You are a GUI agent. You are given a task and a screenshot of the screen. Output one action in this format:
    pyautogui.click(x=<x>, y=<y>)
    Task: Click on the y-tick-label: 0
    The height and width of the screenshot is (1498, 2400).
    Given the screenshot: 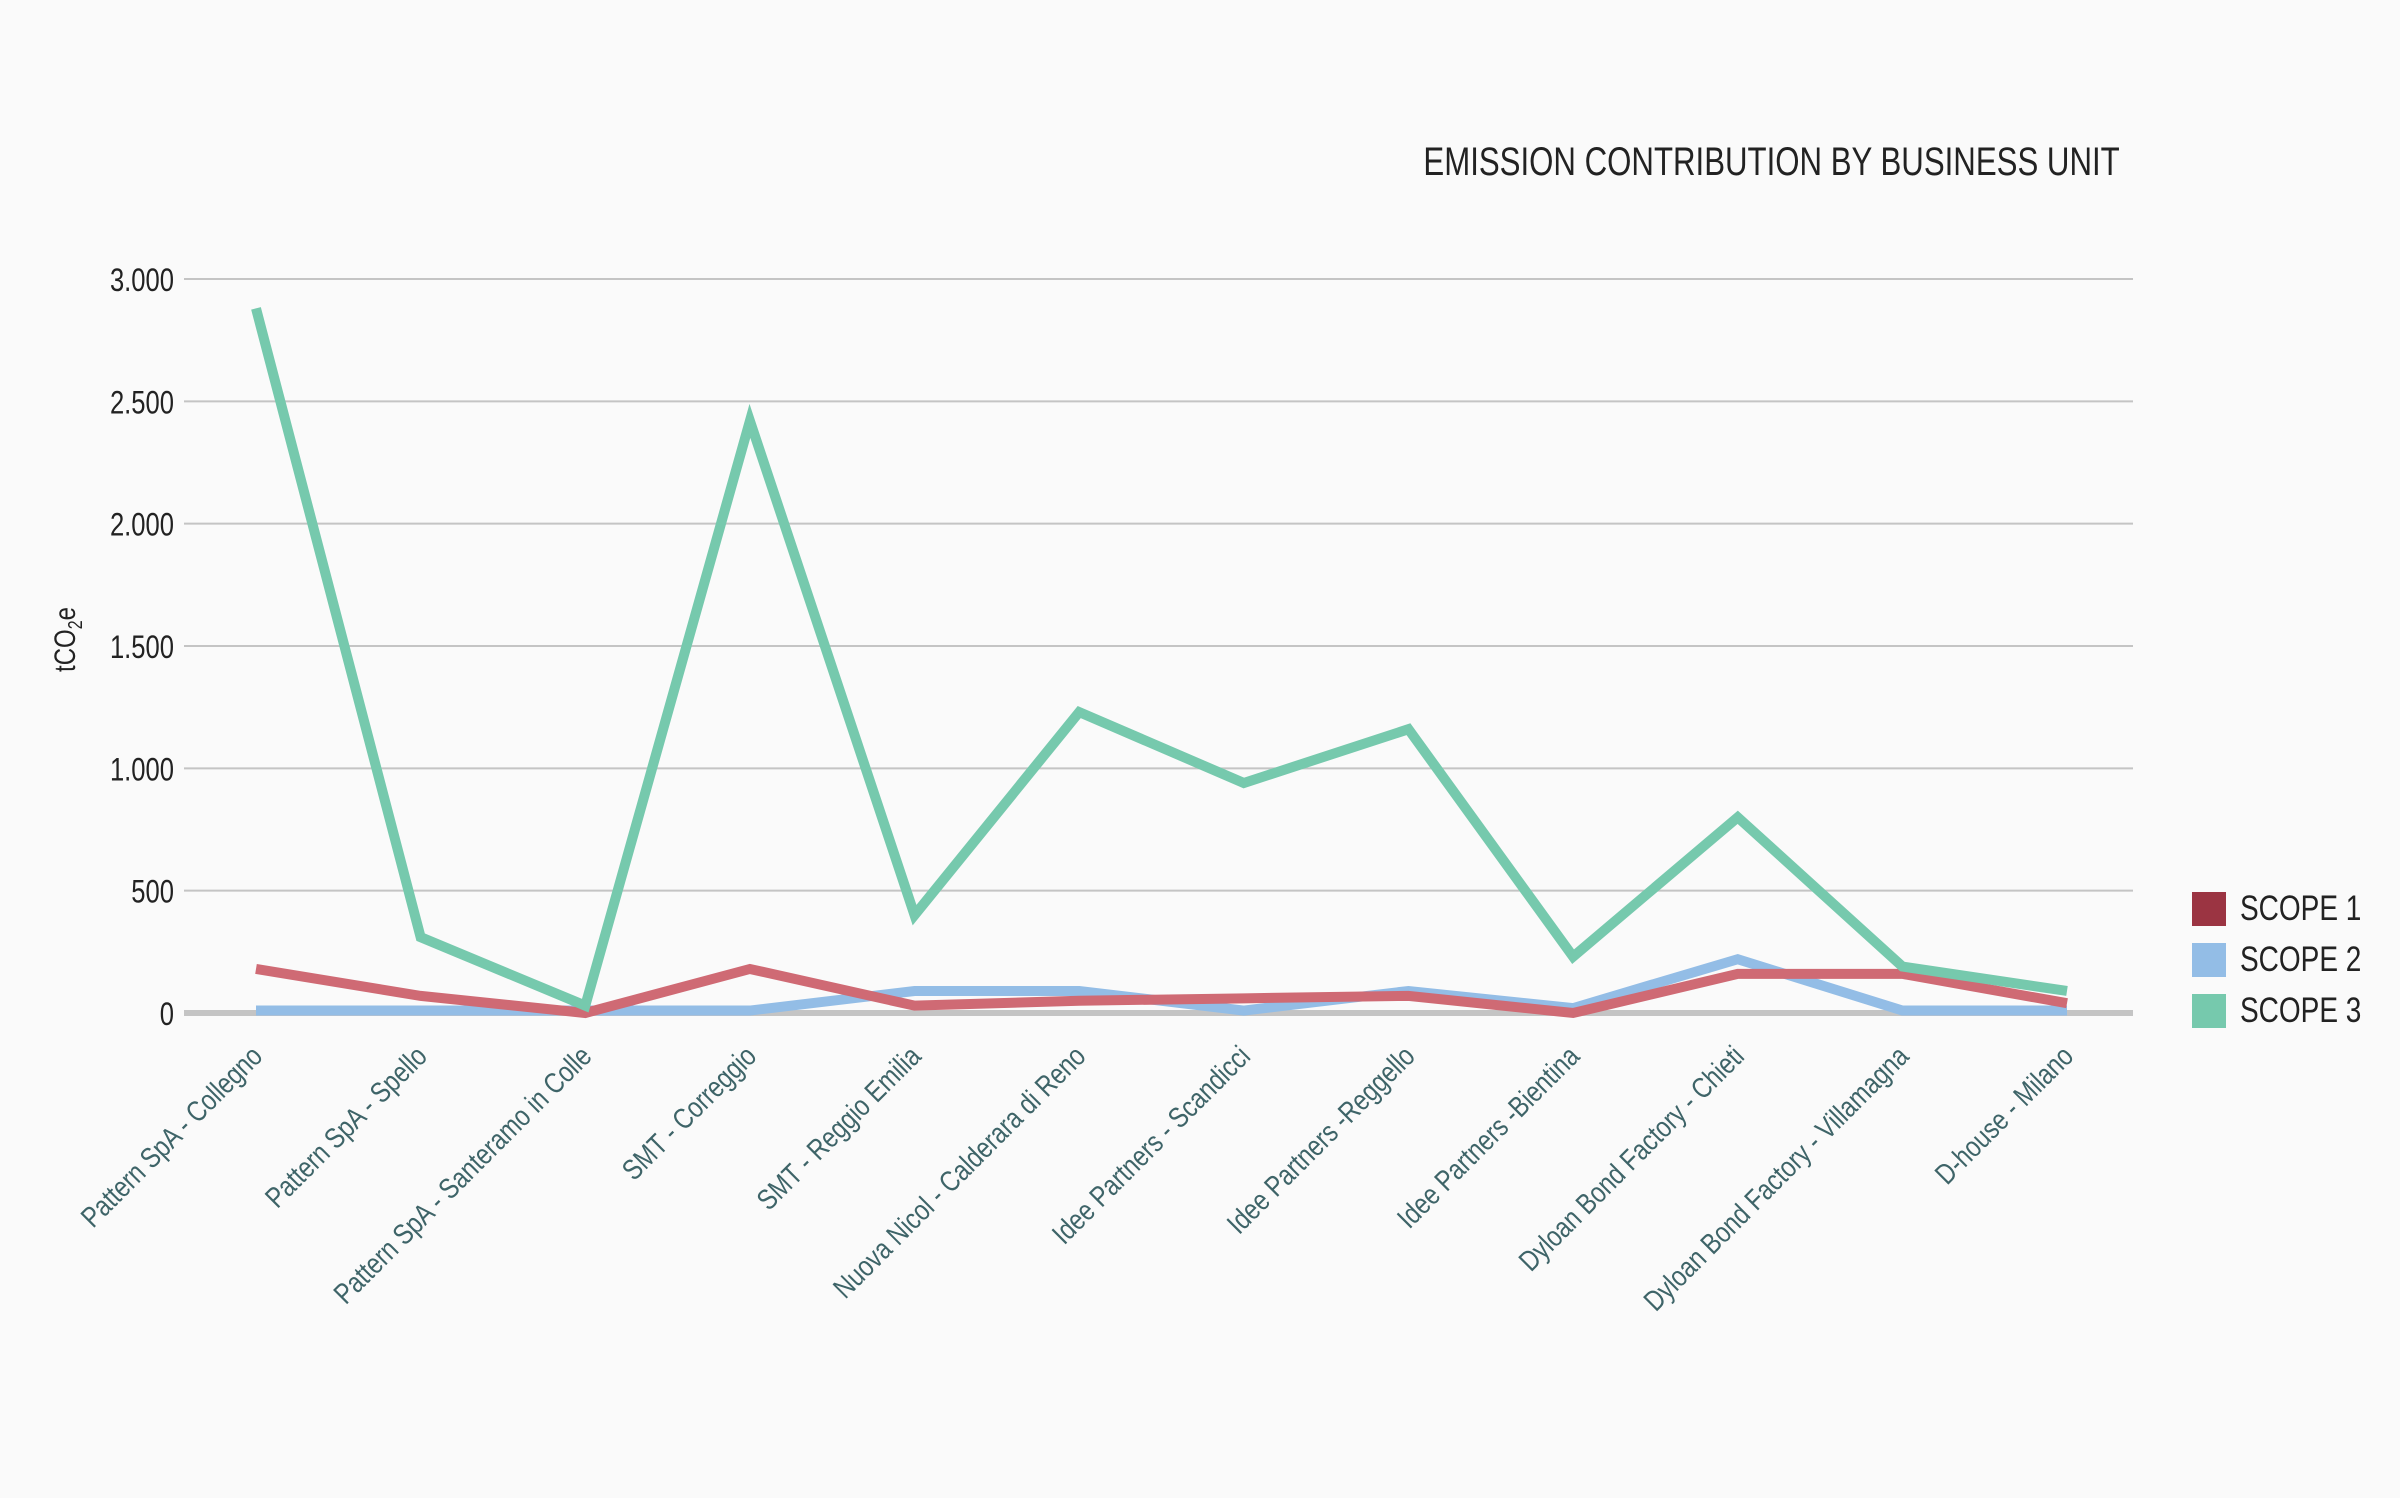 What is the action you would take?
    pyautogui.click(x=167, y=1014)
    